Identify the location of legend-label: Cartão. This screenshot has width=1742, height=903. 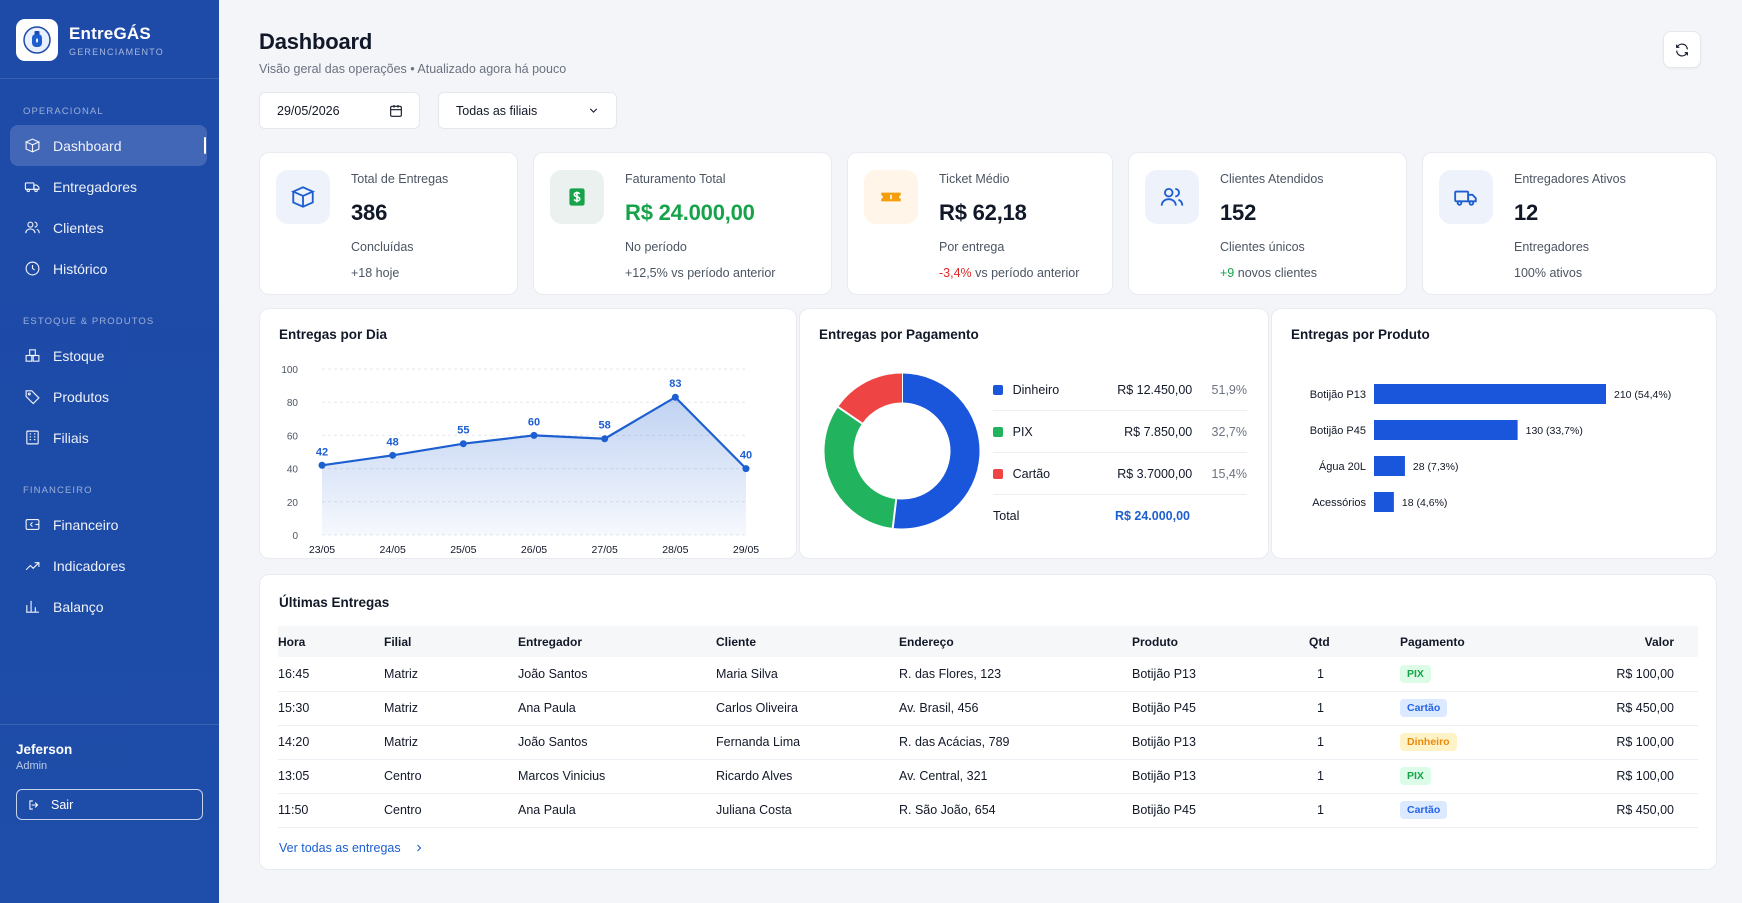
(1031, 473).